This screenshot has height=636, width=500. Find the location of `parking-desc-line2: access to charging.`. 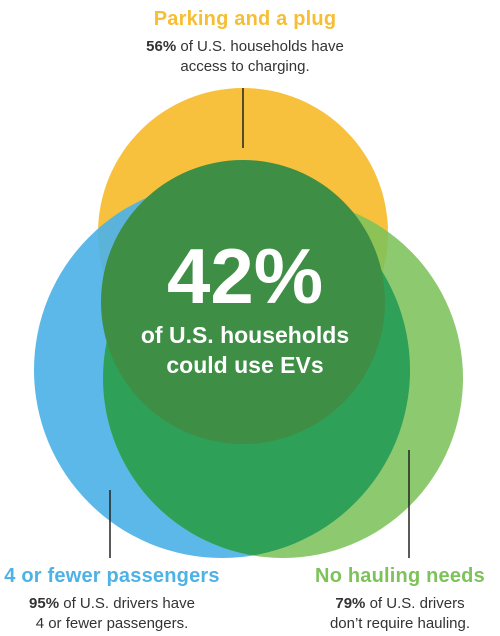

parking-desc-line2: access to charging. is located at coordinates (245, 66).